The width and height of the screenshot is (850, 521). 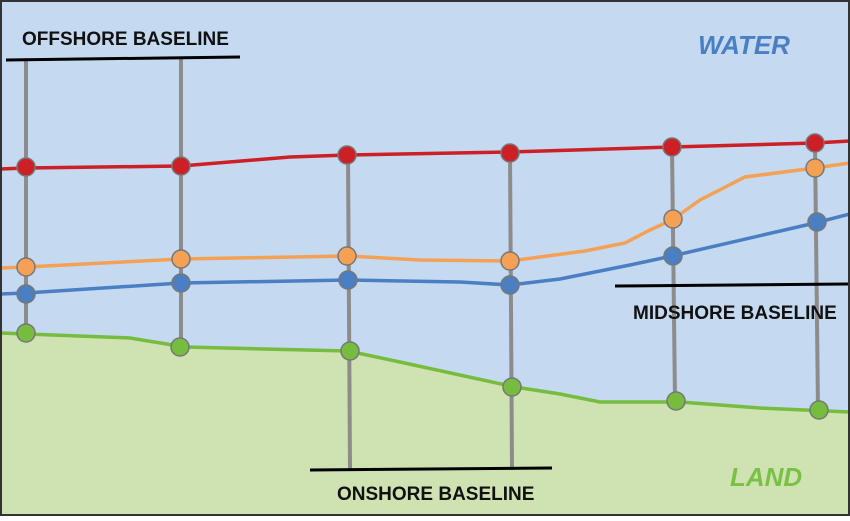 What do you see at coordinates (731, 285) in the screenshot?
I see `midshore-baseline` at bounding box center [731, 285].